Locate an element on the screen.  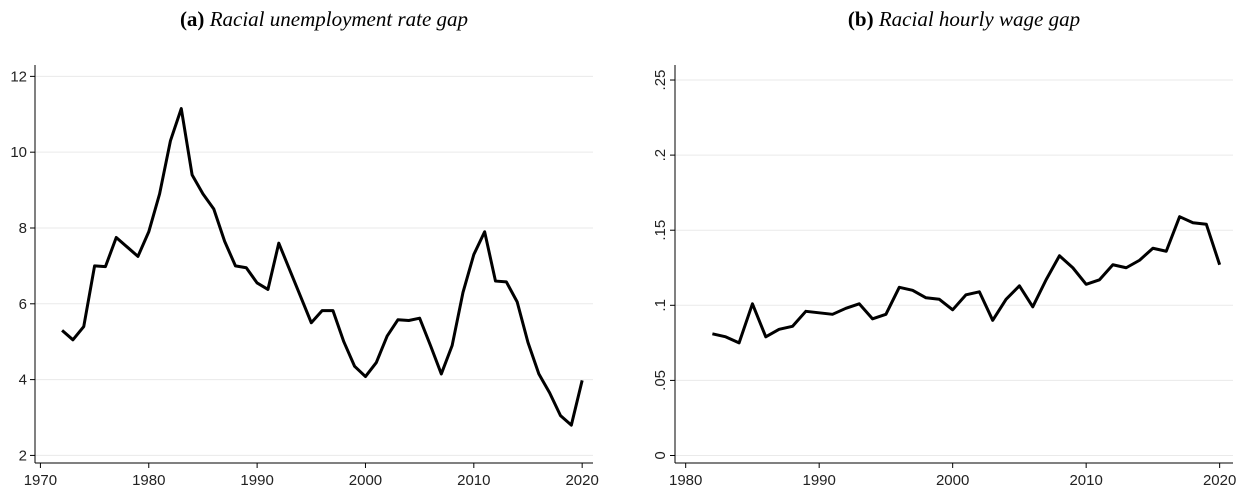
y-tick-label: 10 is located at coordinates (18, 152).